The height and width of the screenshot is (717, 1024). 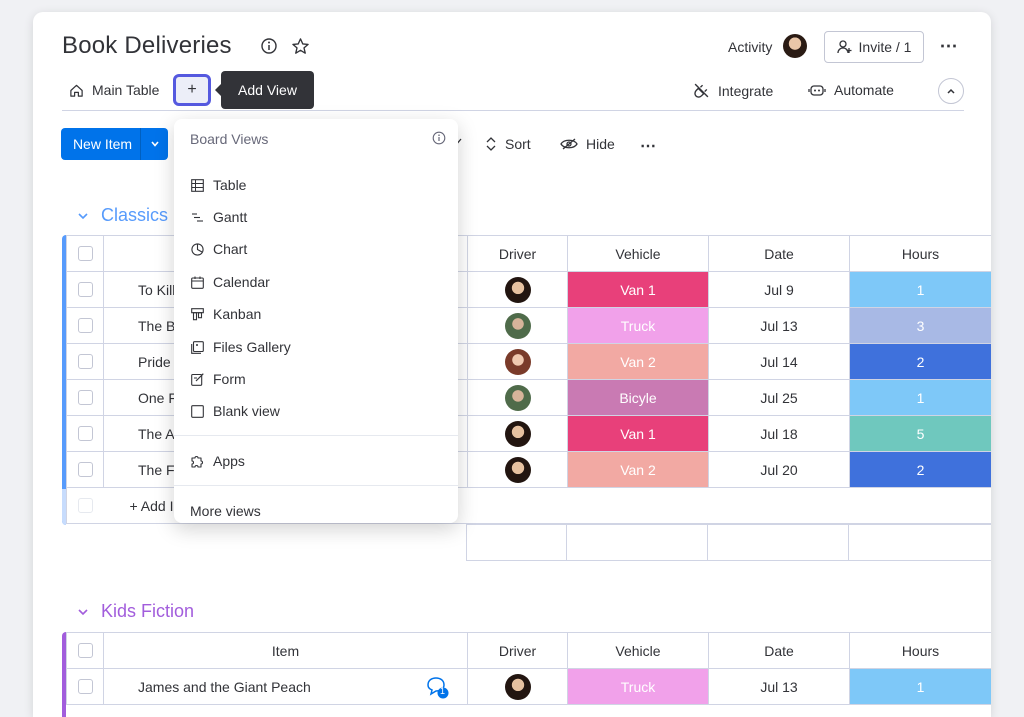 I want to click on date-cell: Jul 18, so click(x=779, y=433).